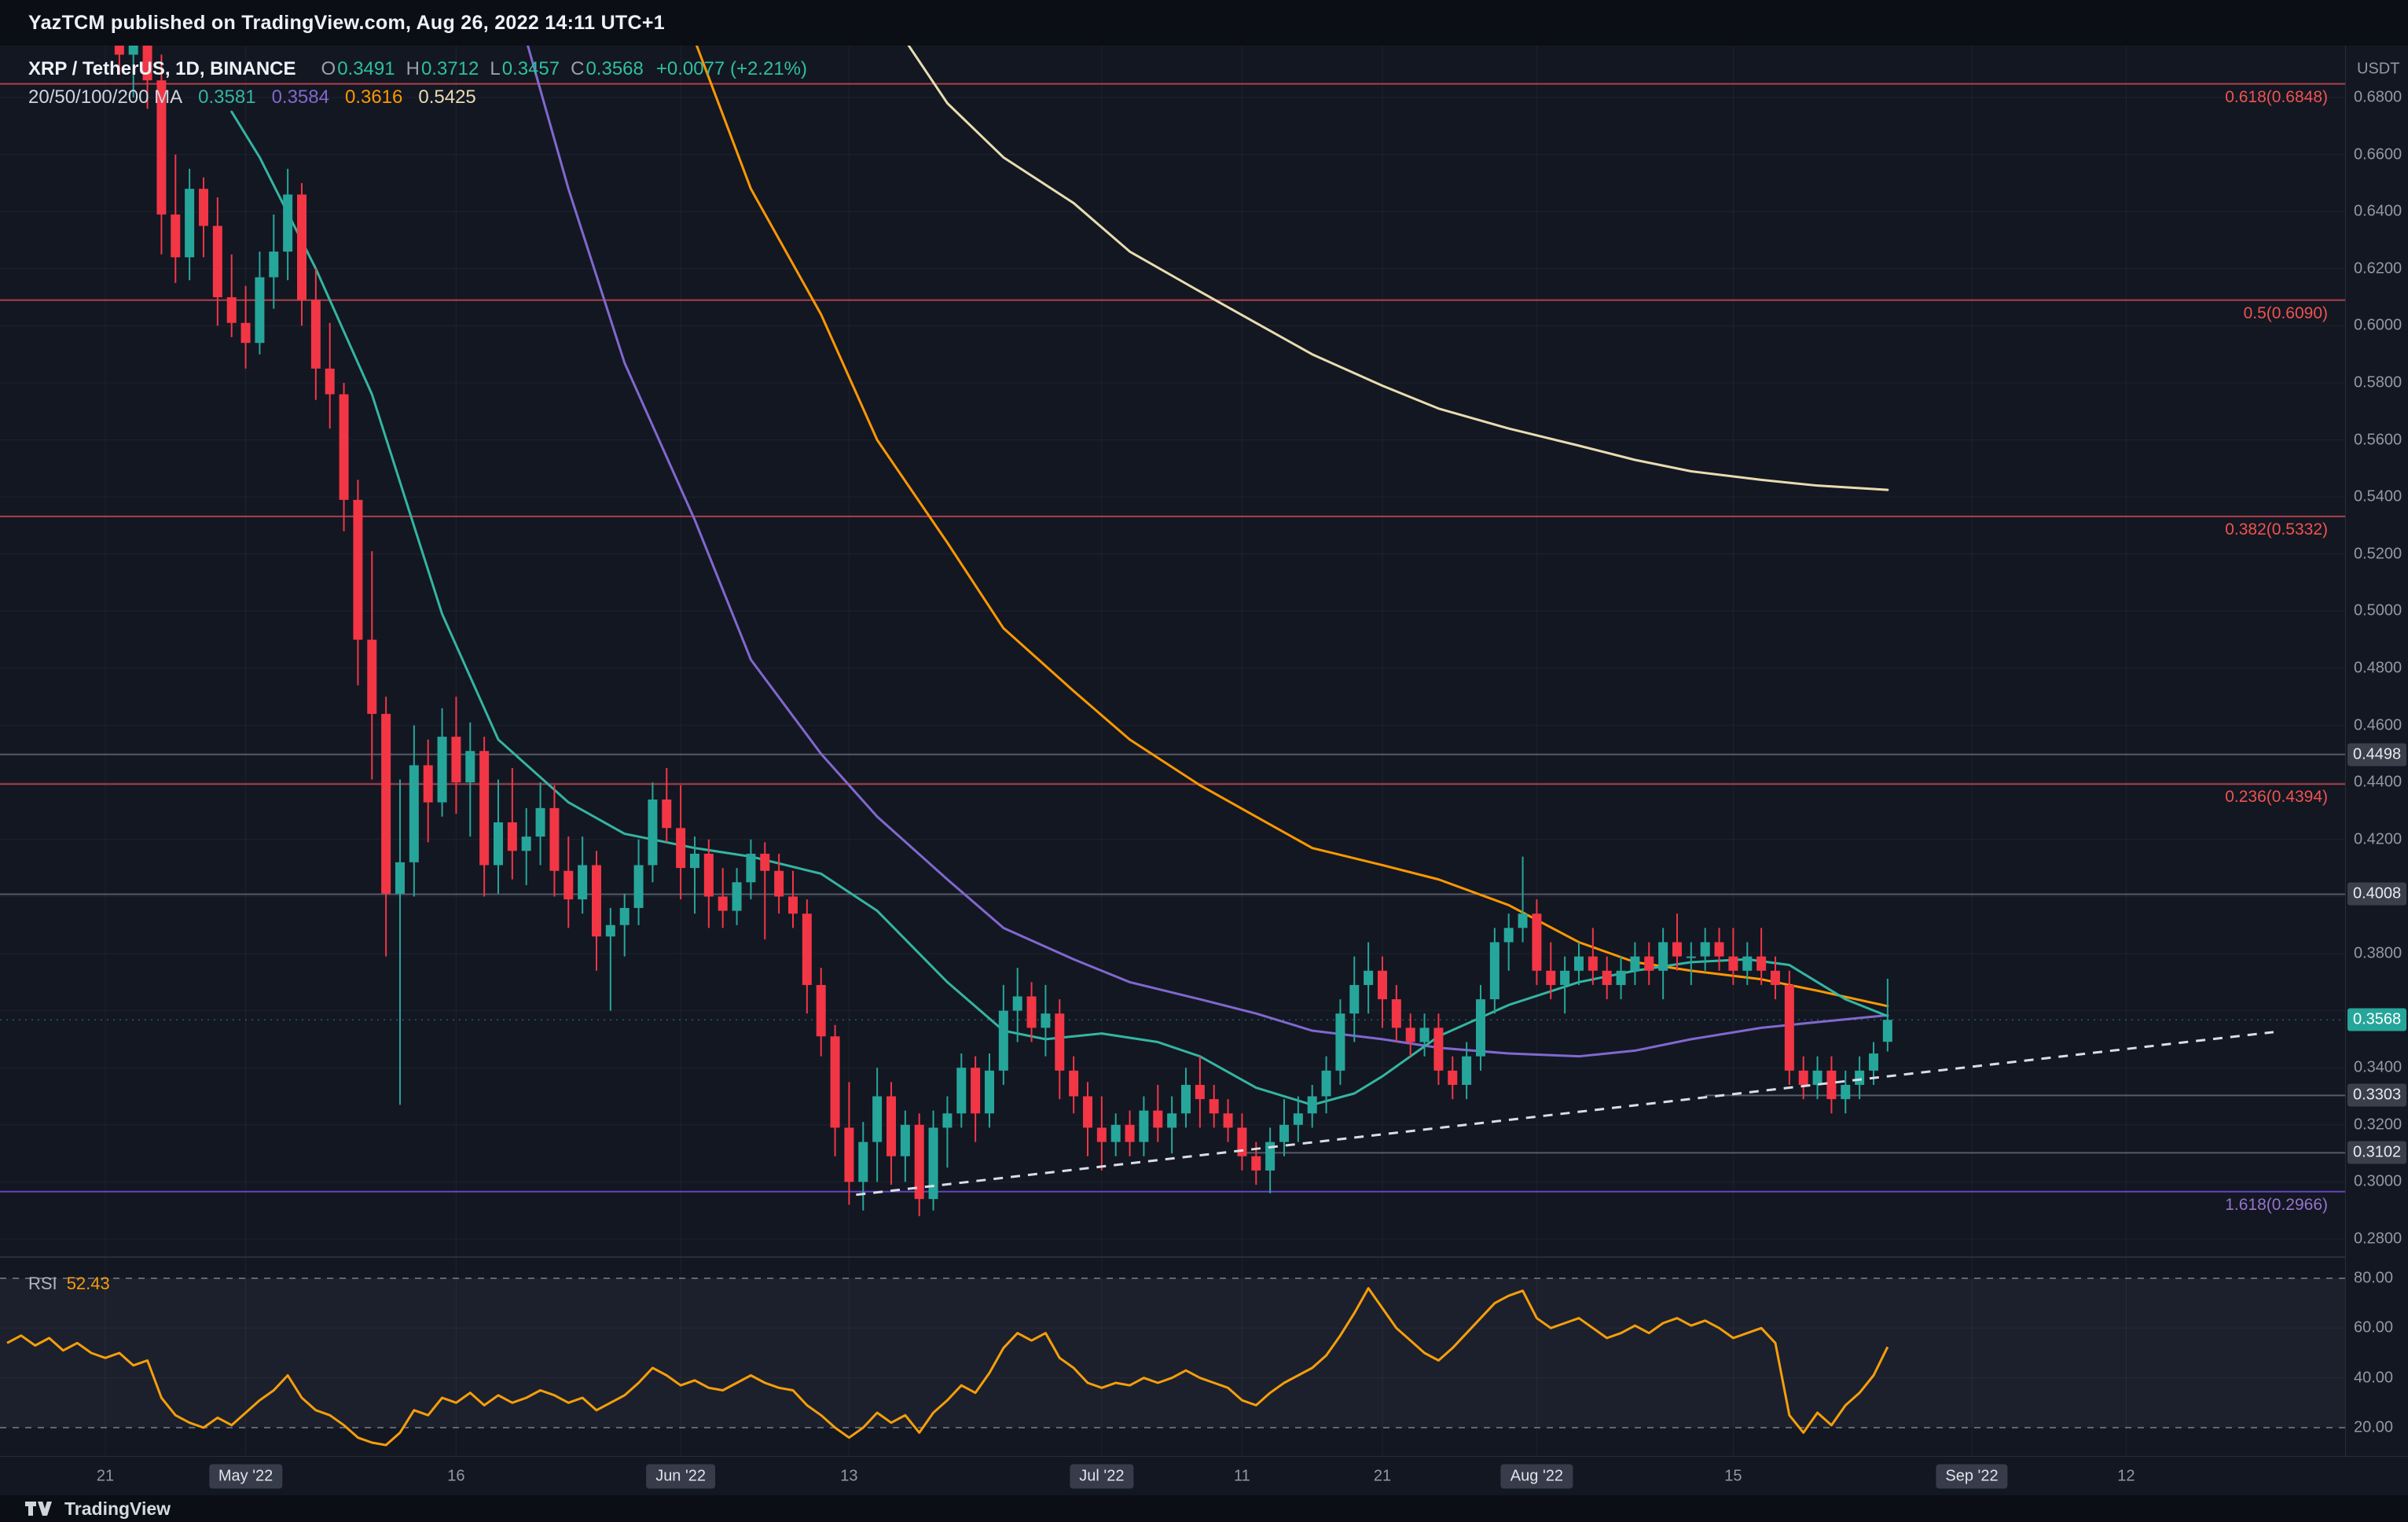 The height and width of the screenshot is (1522, 2408). Describe the element at coordinates (2374, 1427) in the screenshot. I see `rsi-tick-label: 20.00` at that location.